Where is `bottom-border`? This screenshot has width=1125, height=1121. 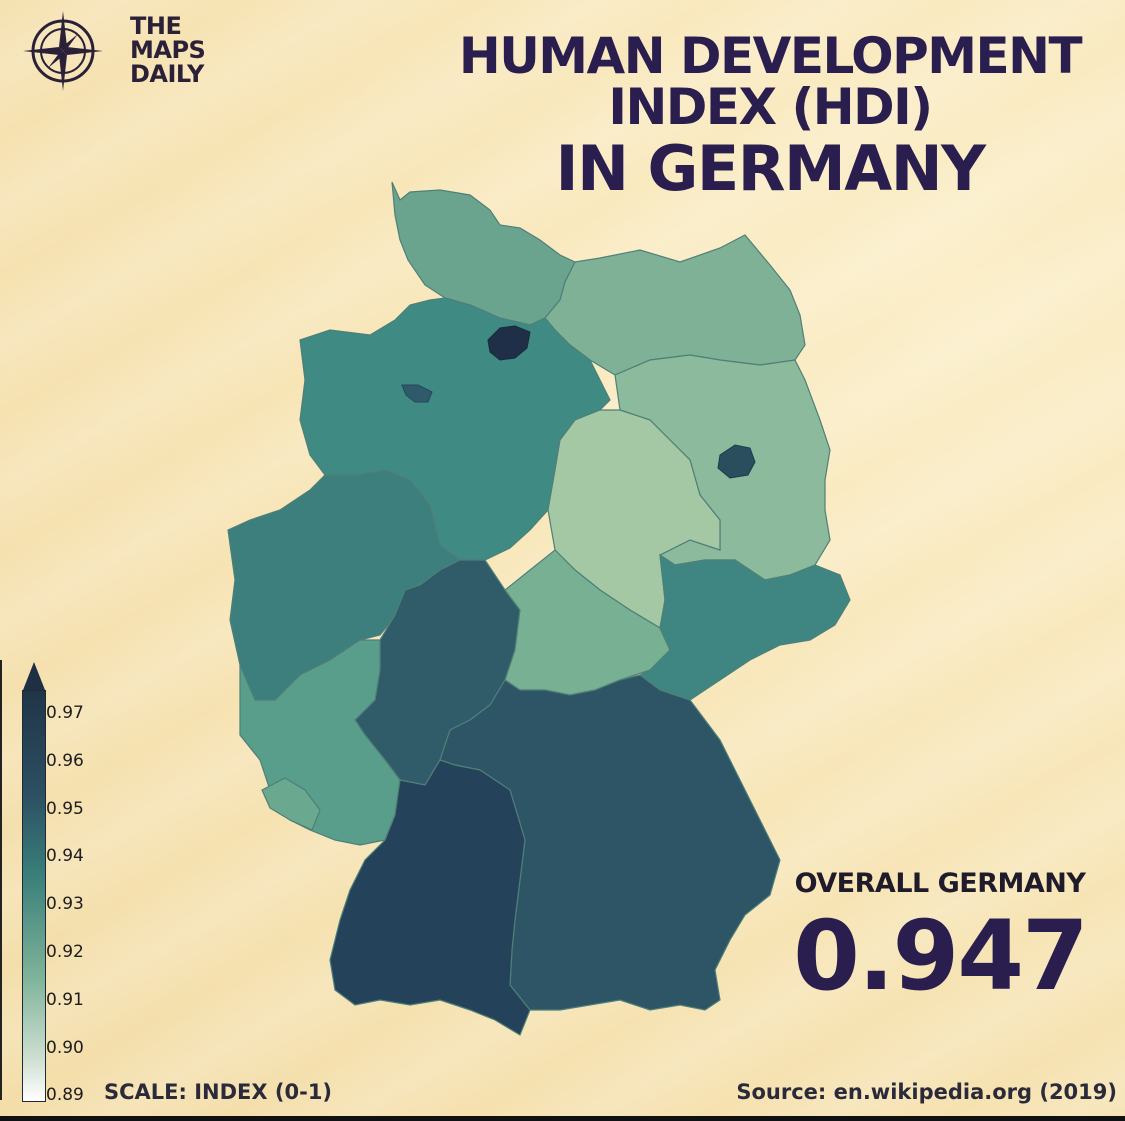
bottom-border is located at coordinates (562, 1118).